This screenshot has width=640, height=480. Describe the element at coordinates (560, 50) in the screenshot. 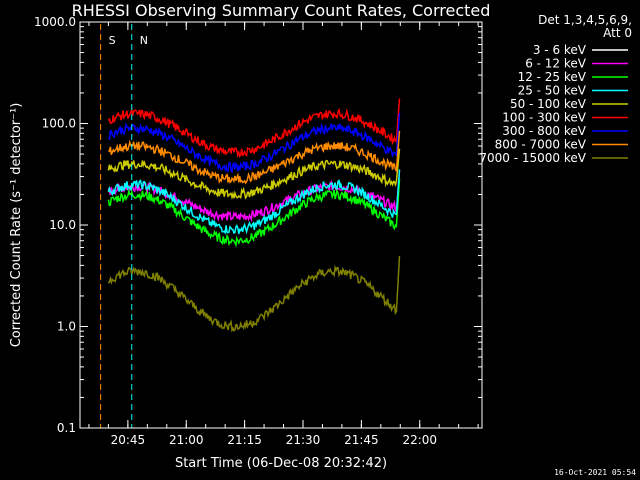

I see `legend-label: 3 - 6 keV` at that location.